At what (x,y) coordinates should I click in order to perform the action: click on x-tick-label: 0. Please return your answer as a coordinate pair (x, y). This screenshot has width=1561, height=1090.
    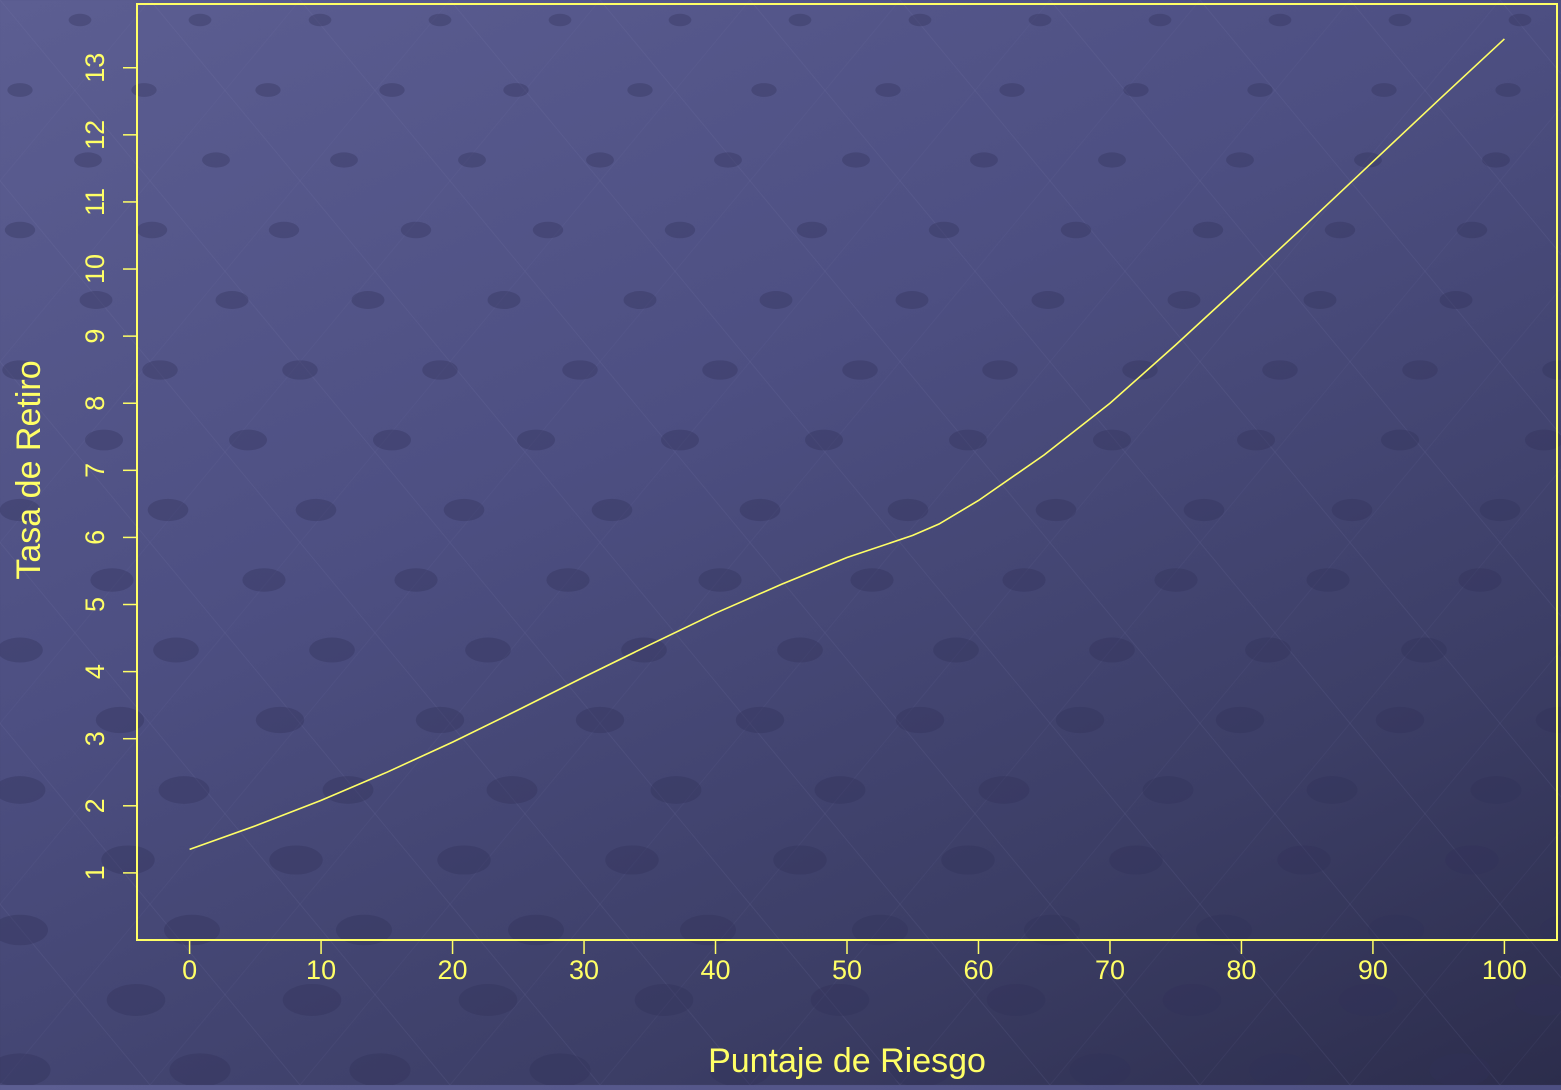
    Looking at the image, I should click on (189, 970).